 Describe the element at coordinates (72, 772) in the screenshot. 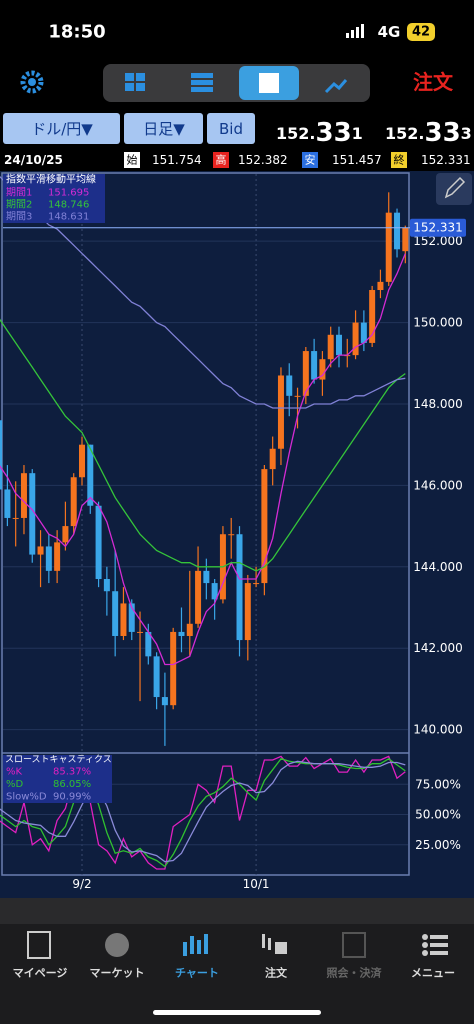

I see `legend-value: 85.37%` at that location.